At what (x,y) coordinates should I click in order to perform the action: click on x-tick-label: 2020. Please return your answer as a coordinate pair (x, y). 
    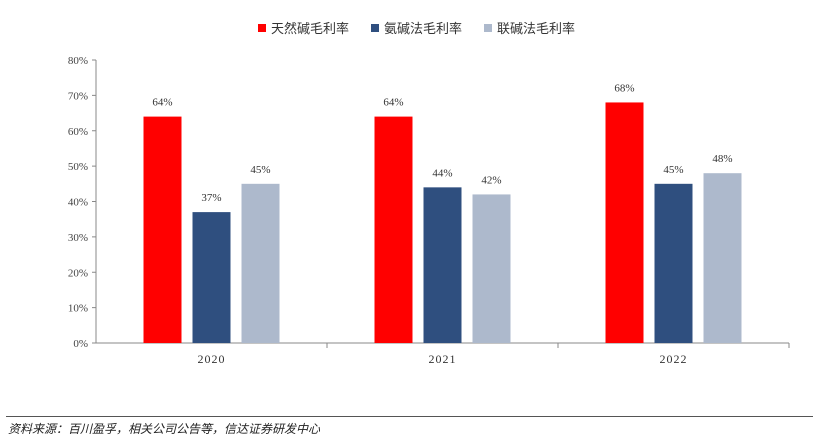
    Looking at the image, I should click on (212, 359).